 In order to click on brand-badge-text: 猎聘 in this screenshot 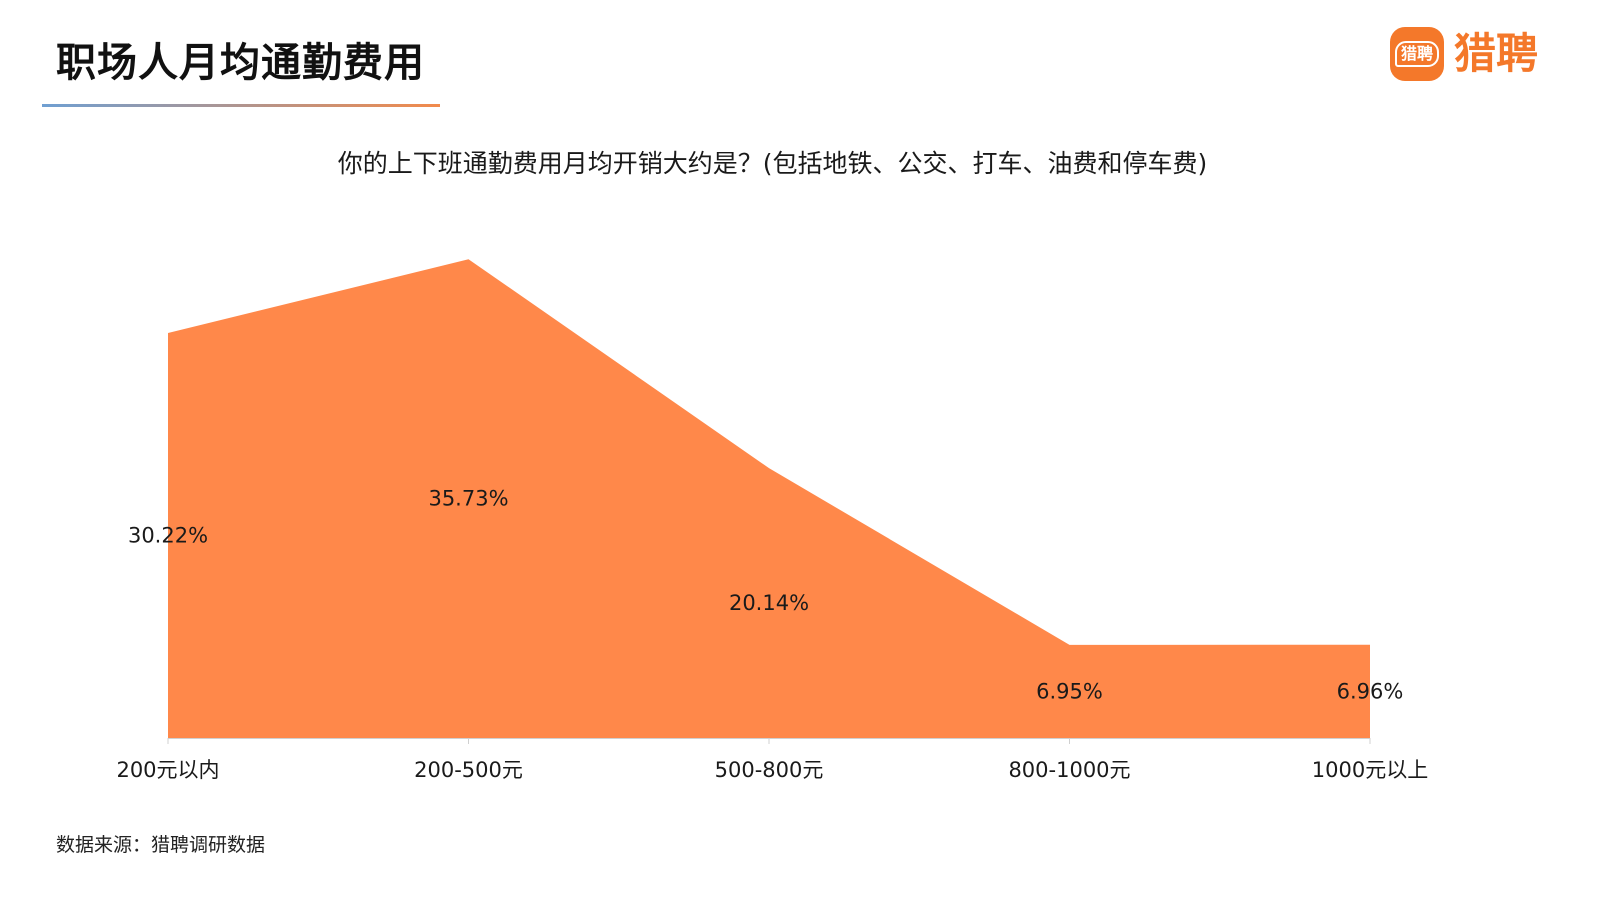, I will do `click(1416, 54)`.